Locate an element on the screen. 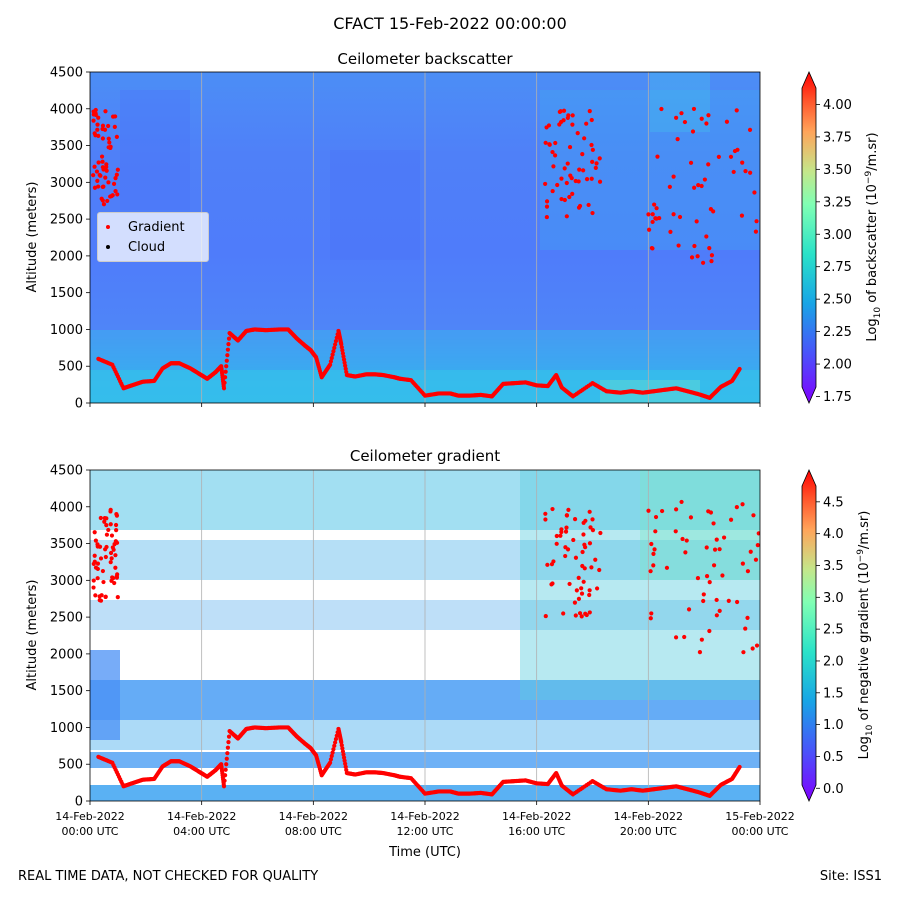 The height and width of the screenshot is (900, 900). gradient-colorbar-label: Log10 of negative gradient (10−9/m.sr) is located at coordinates (865, 635).